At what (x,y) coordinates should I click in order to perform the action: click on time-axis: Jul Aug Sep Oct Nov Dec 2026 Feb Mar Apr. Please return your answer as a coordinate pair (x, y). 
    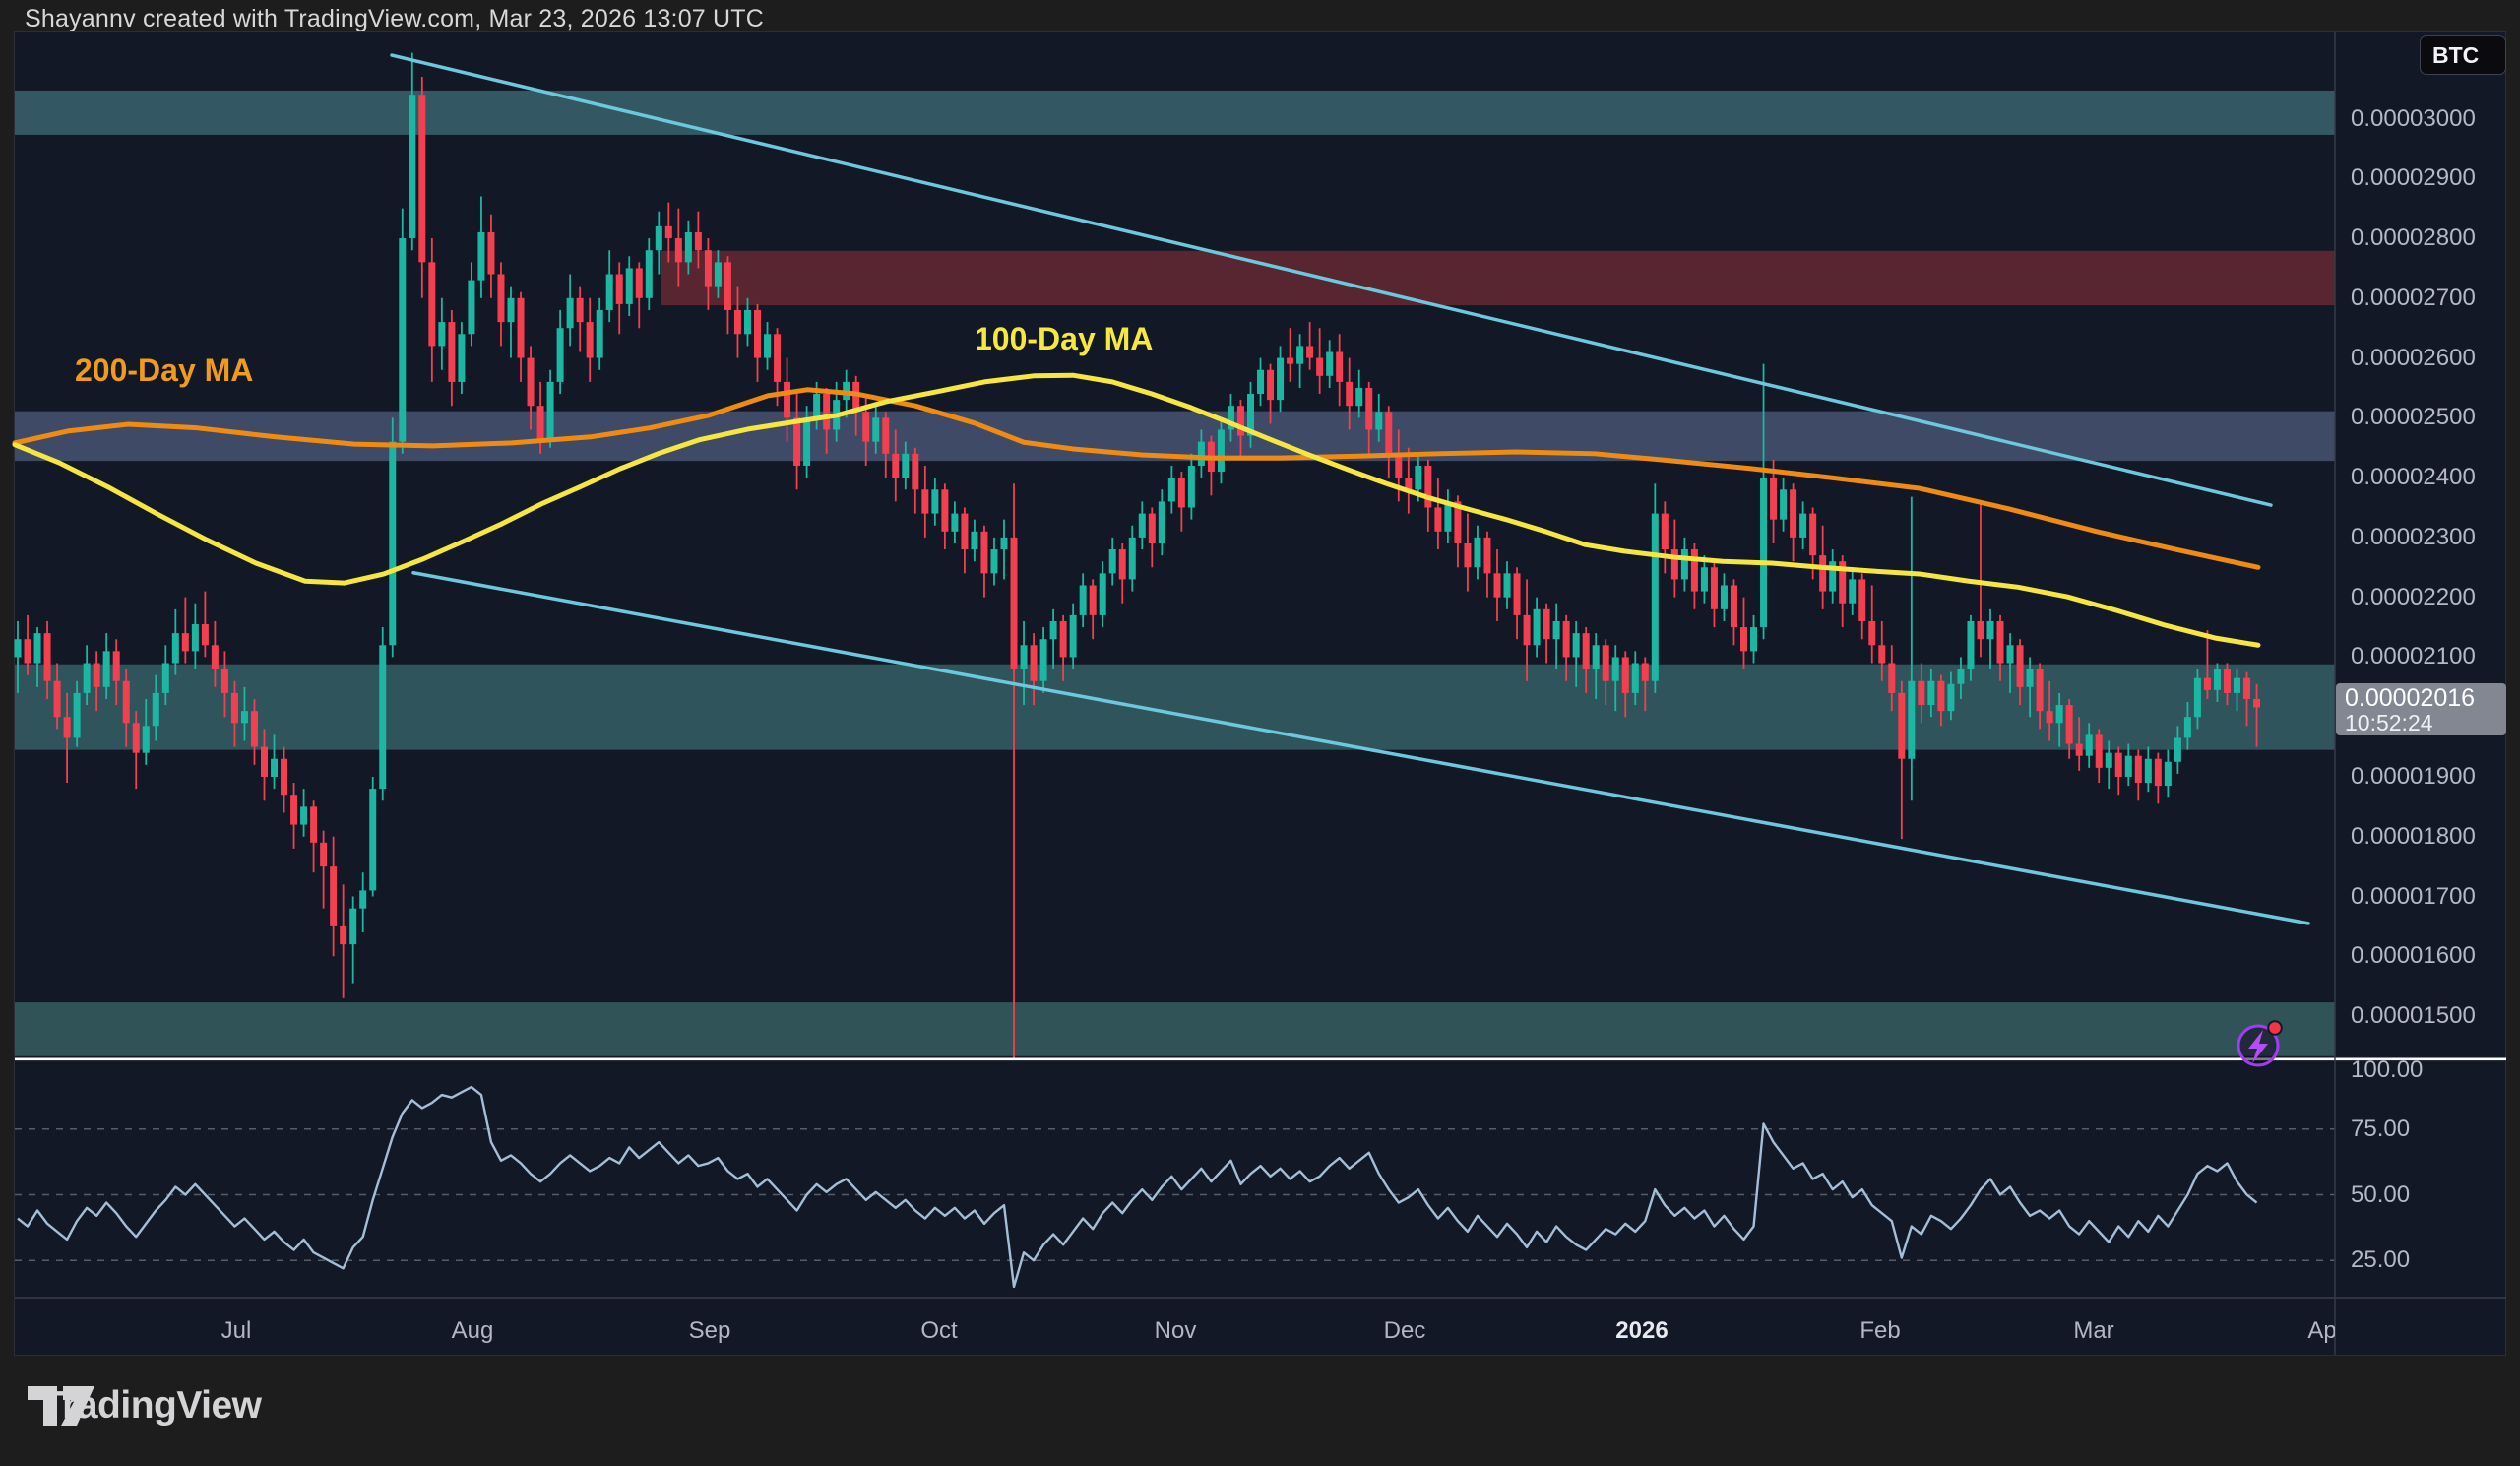
    Looking at the image, I should click on (1175, 1333).